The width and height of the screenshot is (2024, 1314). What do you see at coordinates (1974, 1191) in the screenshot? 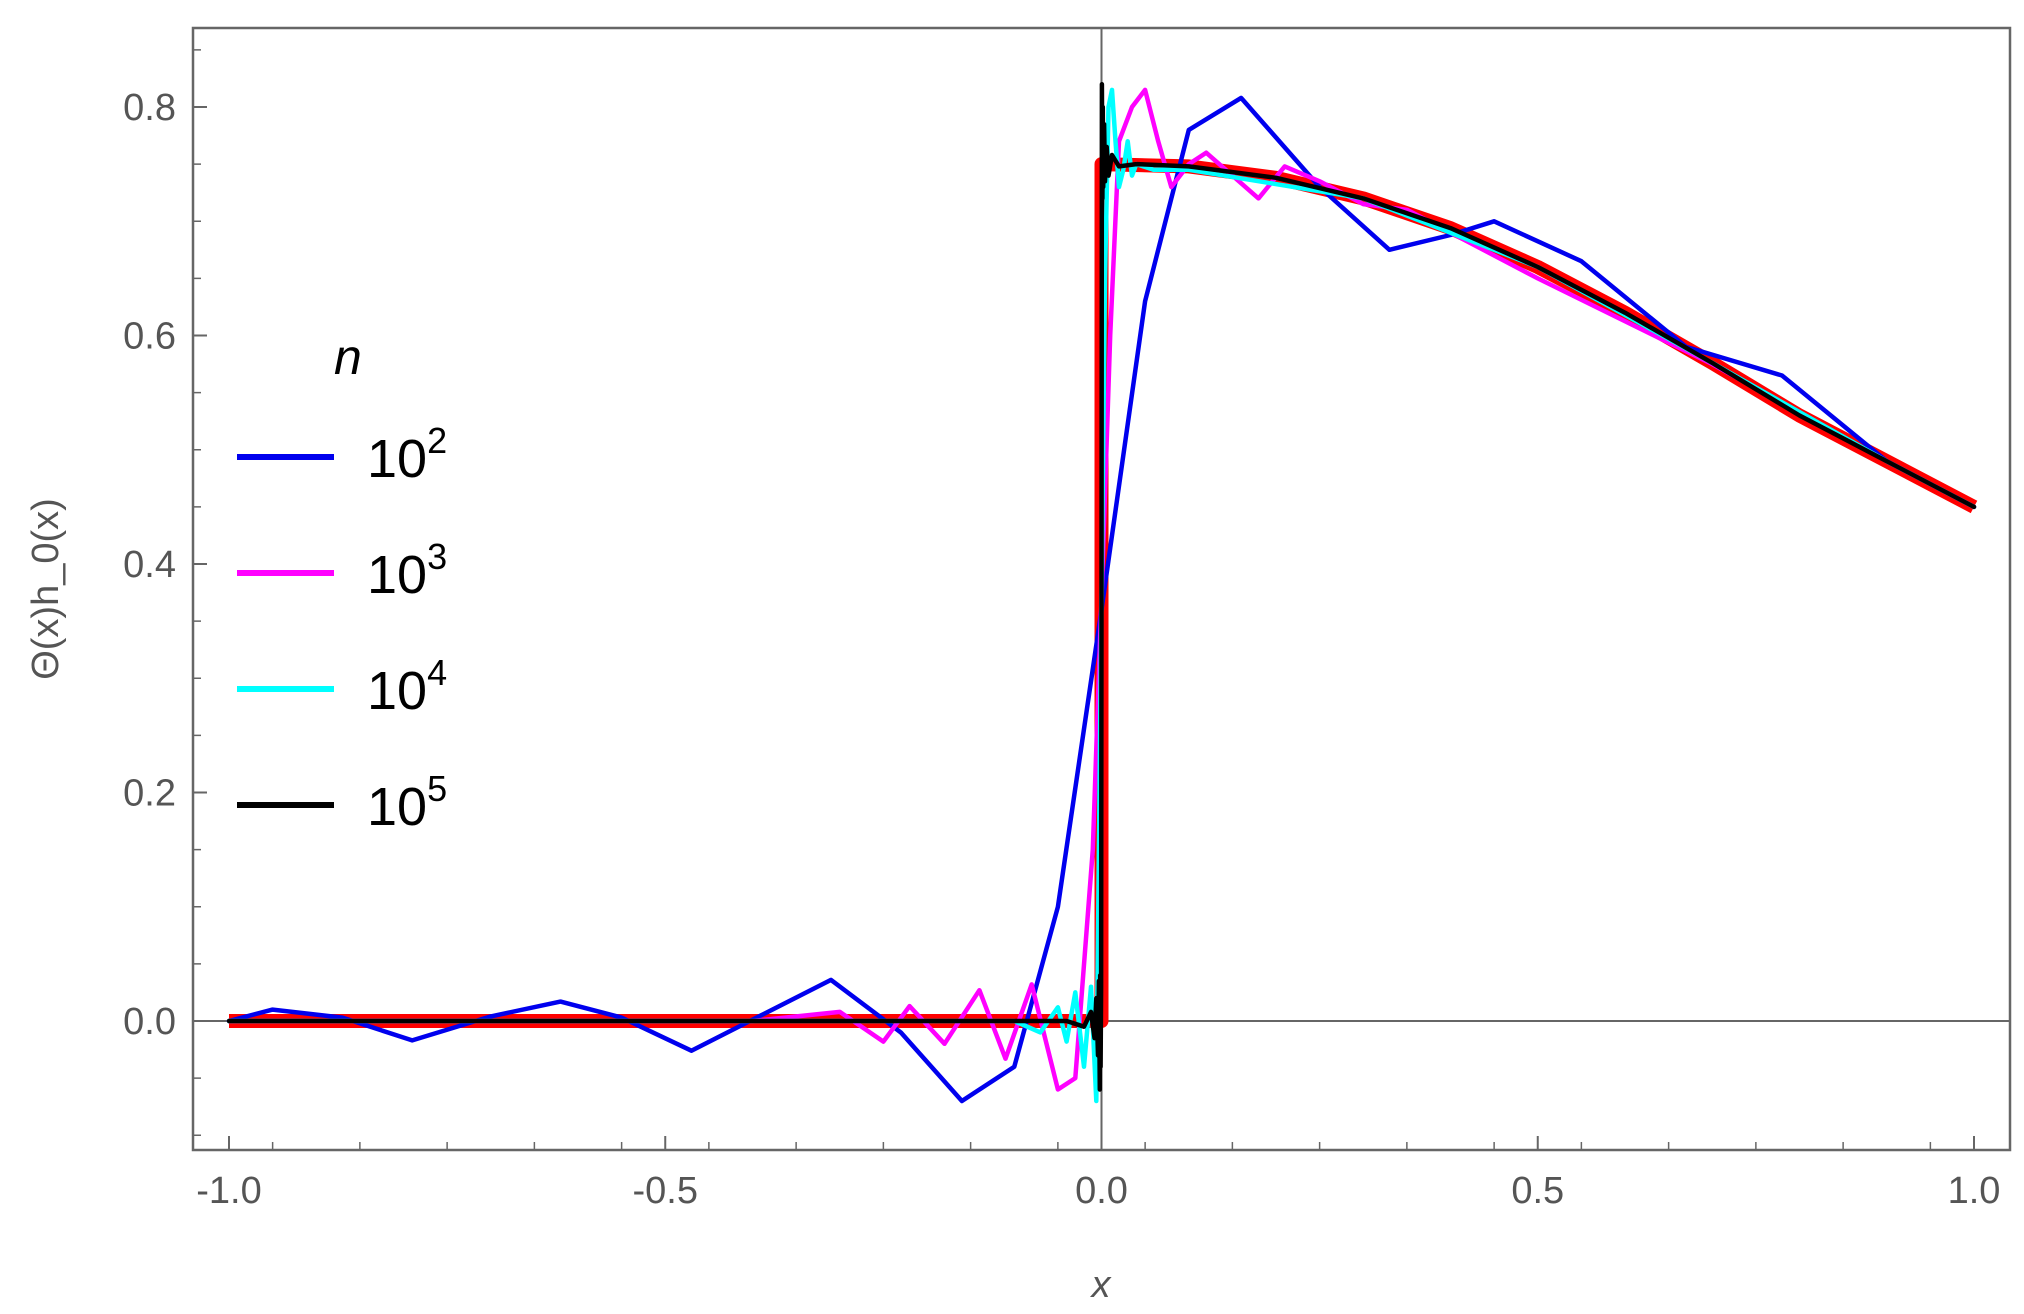
I see `x-tick-label: 1.0` at bounding box center [1974, 1191].